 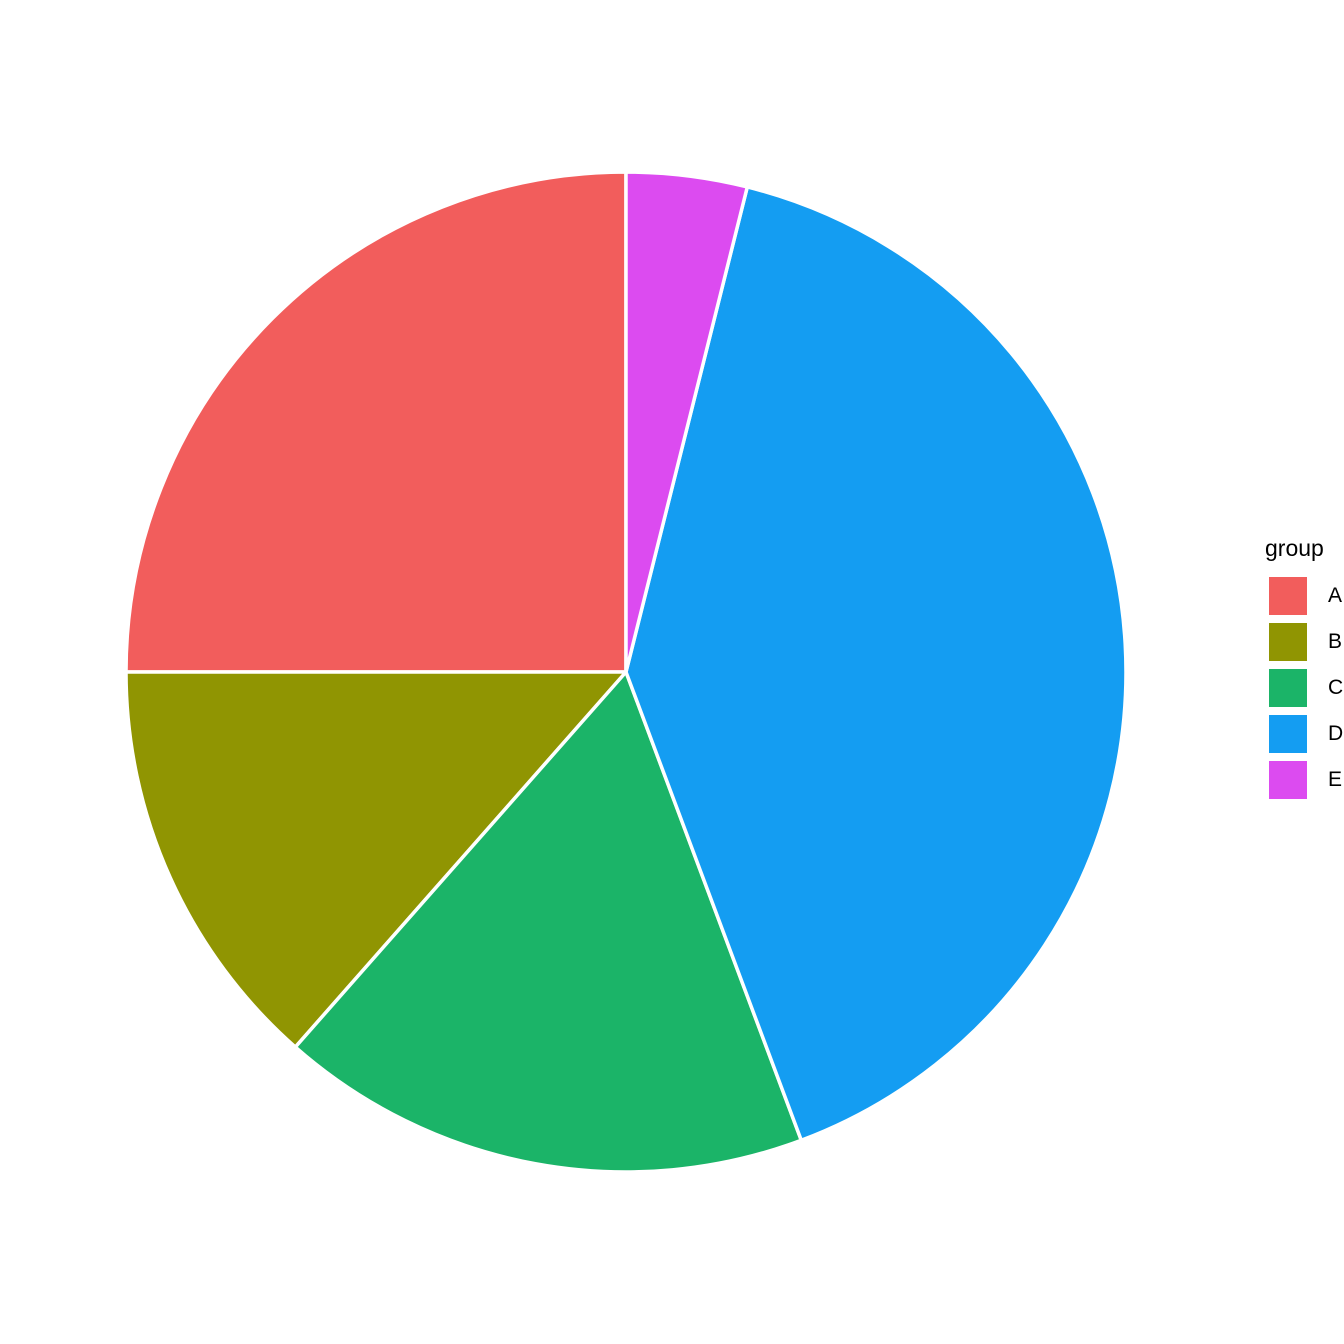 What do you see at coordinates (1336, 734) in the screenshot?
I see `legend-label-D: D` at bounding box center [1336, 734].